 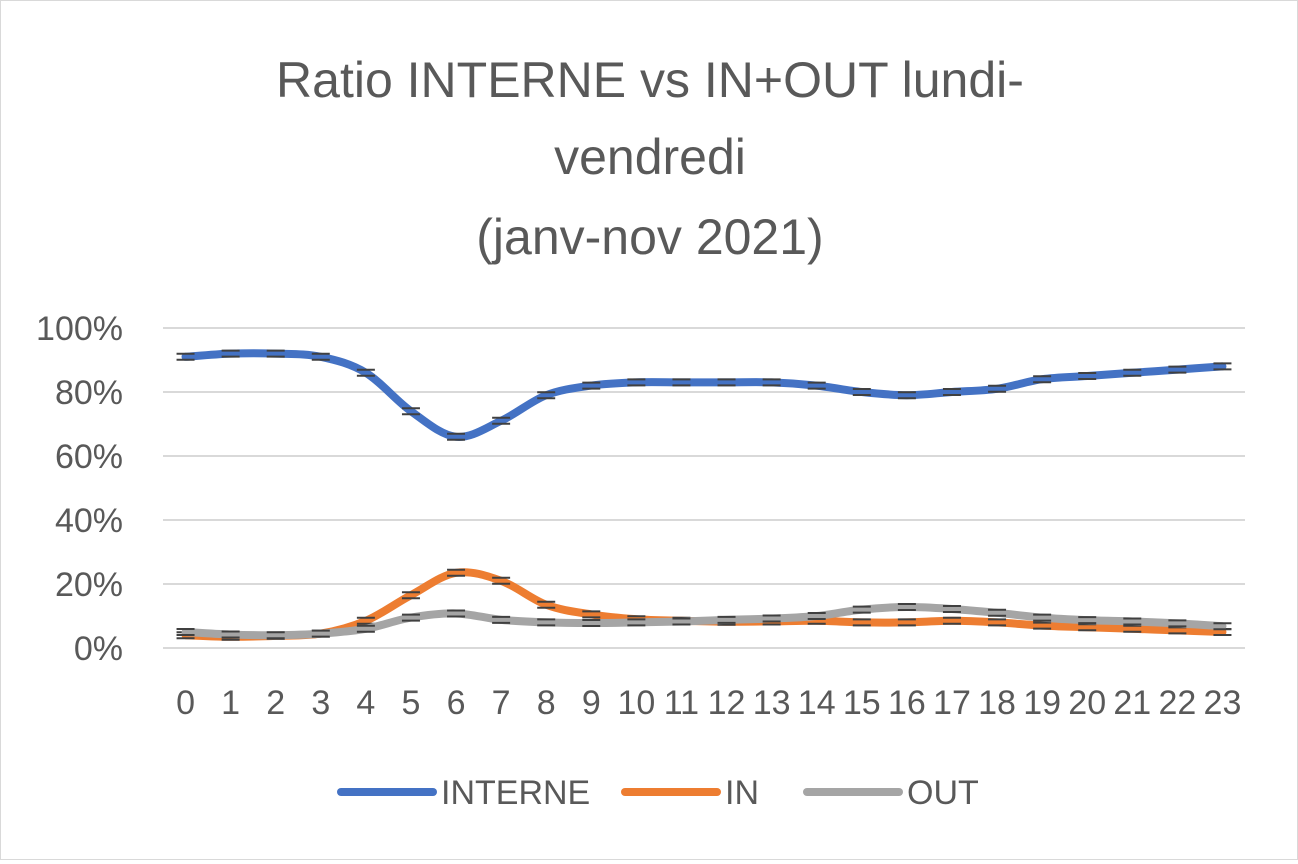 I want to click on series-line-in, so click(x=704, y=604).